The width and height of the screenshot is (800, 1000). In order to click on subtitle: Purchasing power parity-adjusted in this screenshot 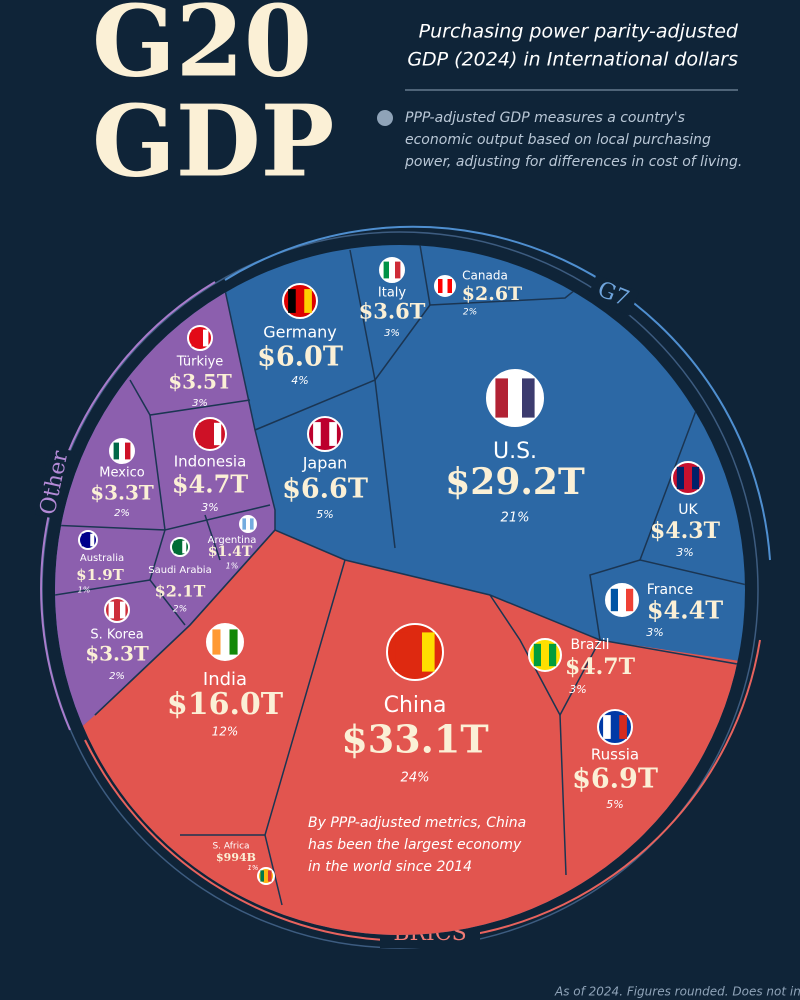, I will do `click(579, 32)`.